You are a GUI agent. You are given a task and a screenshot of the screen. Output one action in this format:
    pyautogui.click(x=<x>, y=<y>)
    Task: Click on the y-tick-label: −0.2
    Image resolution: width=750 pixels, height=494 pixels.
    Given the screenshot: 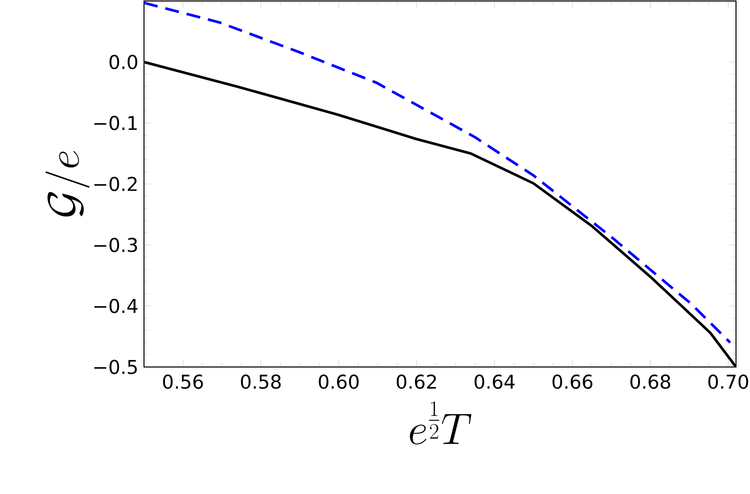 What is the action you would take?
    pyautogui.click(x=115, y=184)
    